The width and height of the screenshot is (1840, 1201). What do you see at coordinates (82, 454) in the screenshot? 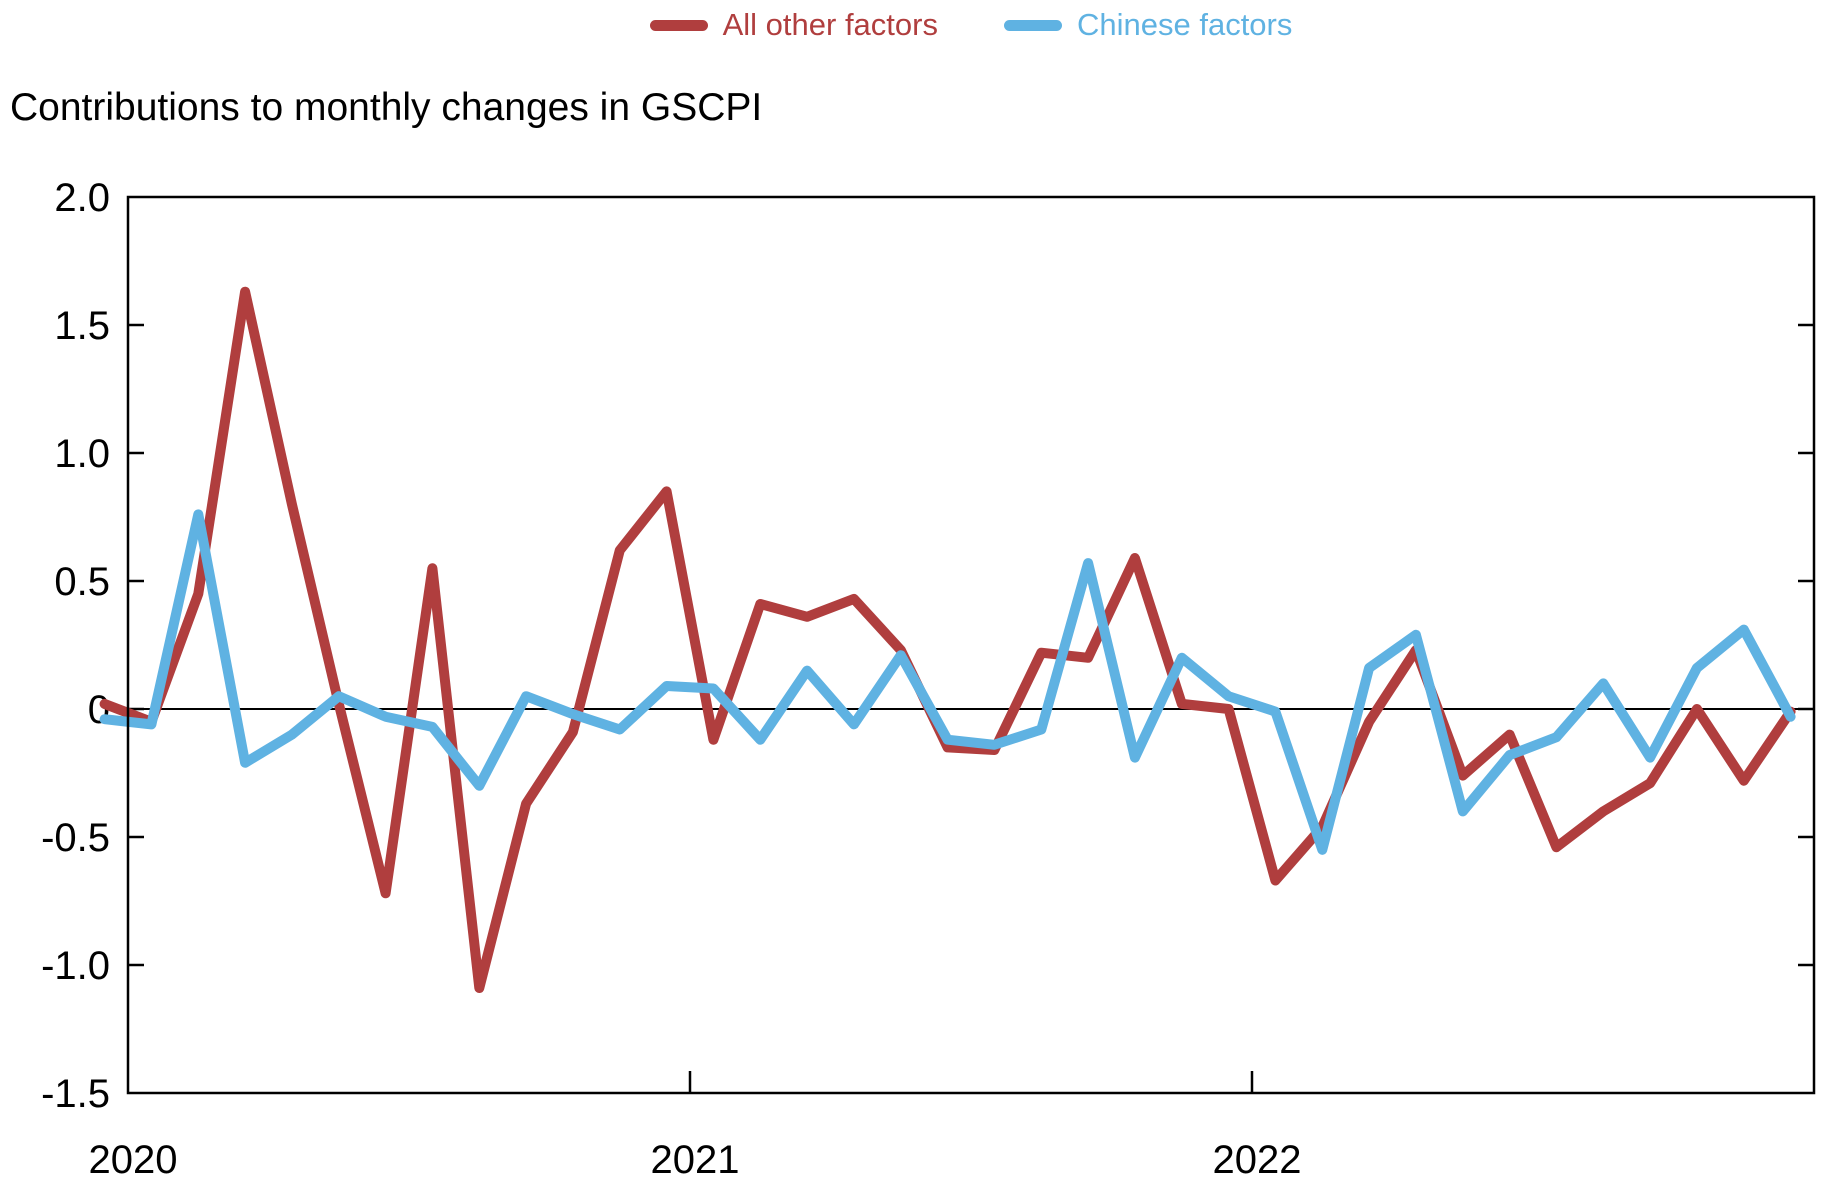
I see `y-tick-label: 1.0` at bounding box center [82, 454].